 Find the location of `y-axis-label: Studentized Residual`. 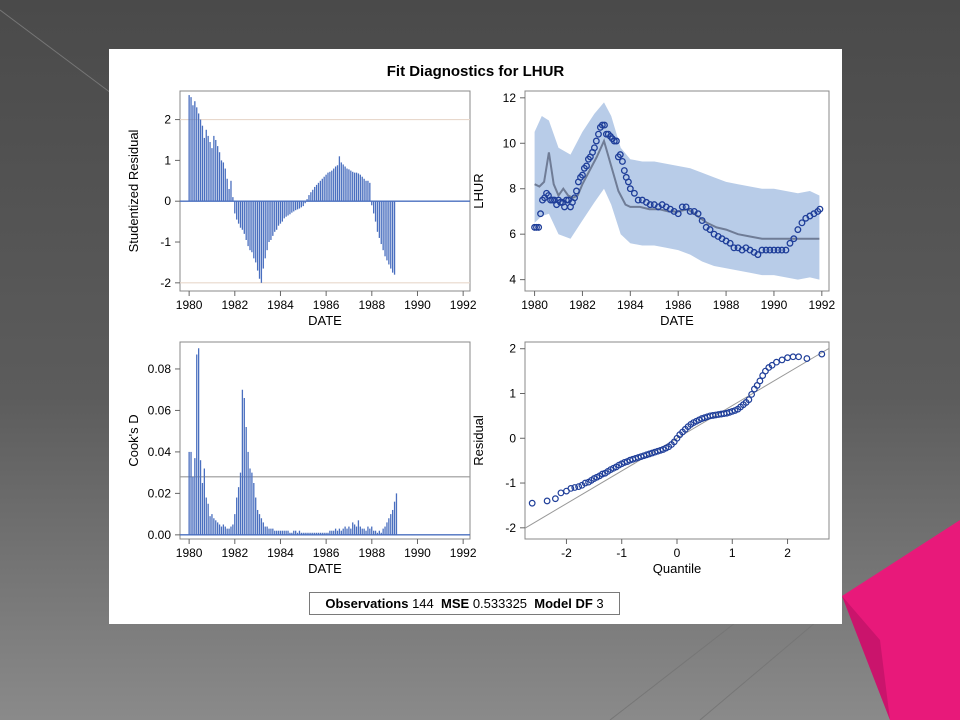

y-axis-label: Studentized Residual is located at coordinates (133, 190).